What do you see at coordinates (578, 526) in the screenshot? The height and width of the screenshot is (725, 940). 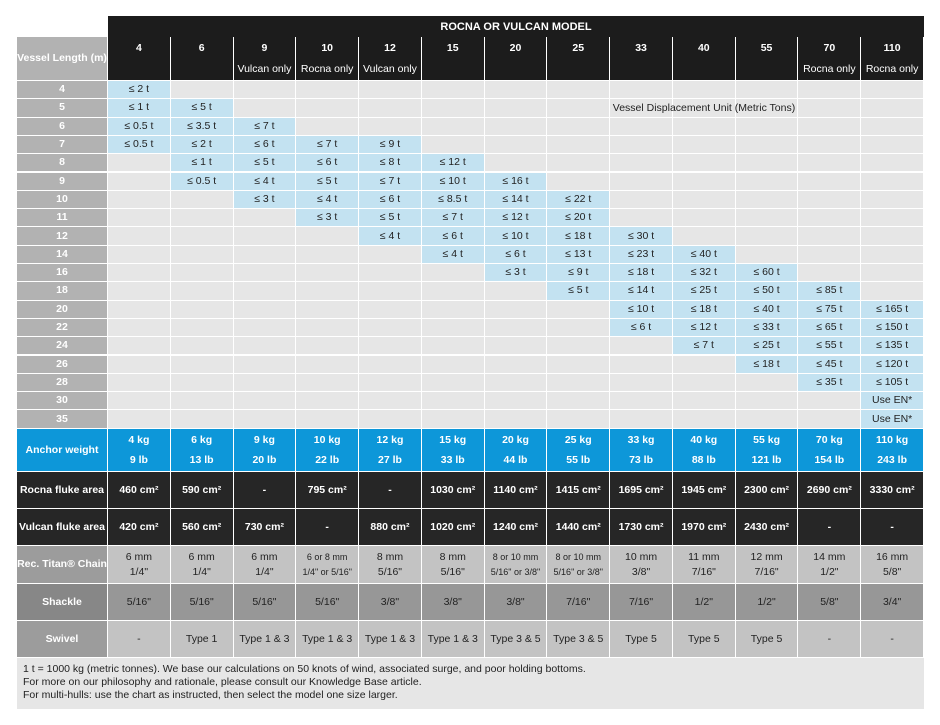 I see `fluke-area: 1440 cm²` at bounding box center [578, 526].